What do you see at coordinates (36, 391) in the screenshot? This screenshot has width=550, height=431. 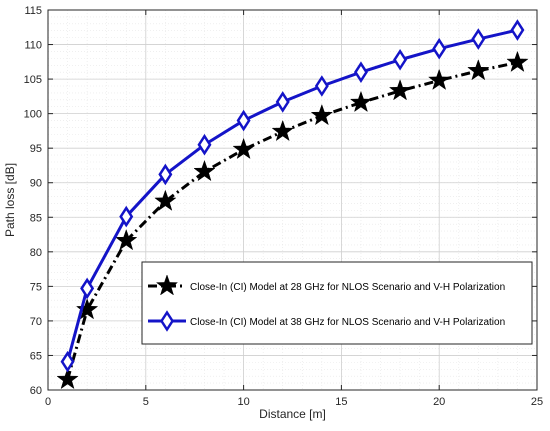 I see `y-tick-label: 60` at bounding box center [36, 391].